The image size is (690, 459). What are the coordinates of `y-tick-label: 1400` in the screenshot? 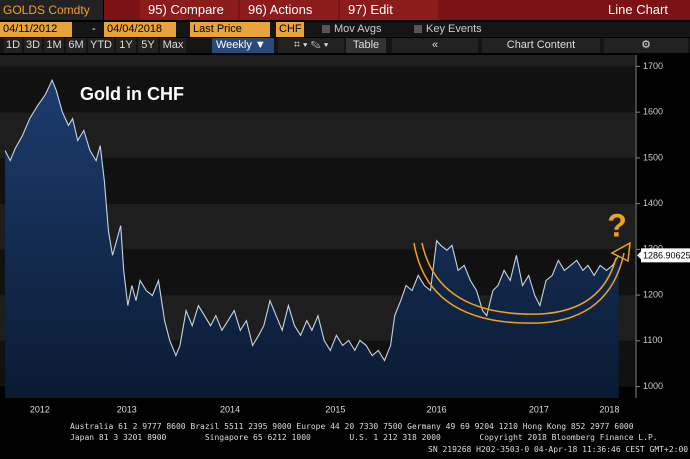 It's located at (653, 203).